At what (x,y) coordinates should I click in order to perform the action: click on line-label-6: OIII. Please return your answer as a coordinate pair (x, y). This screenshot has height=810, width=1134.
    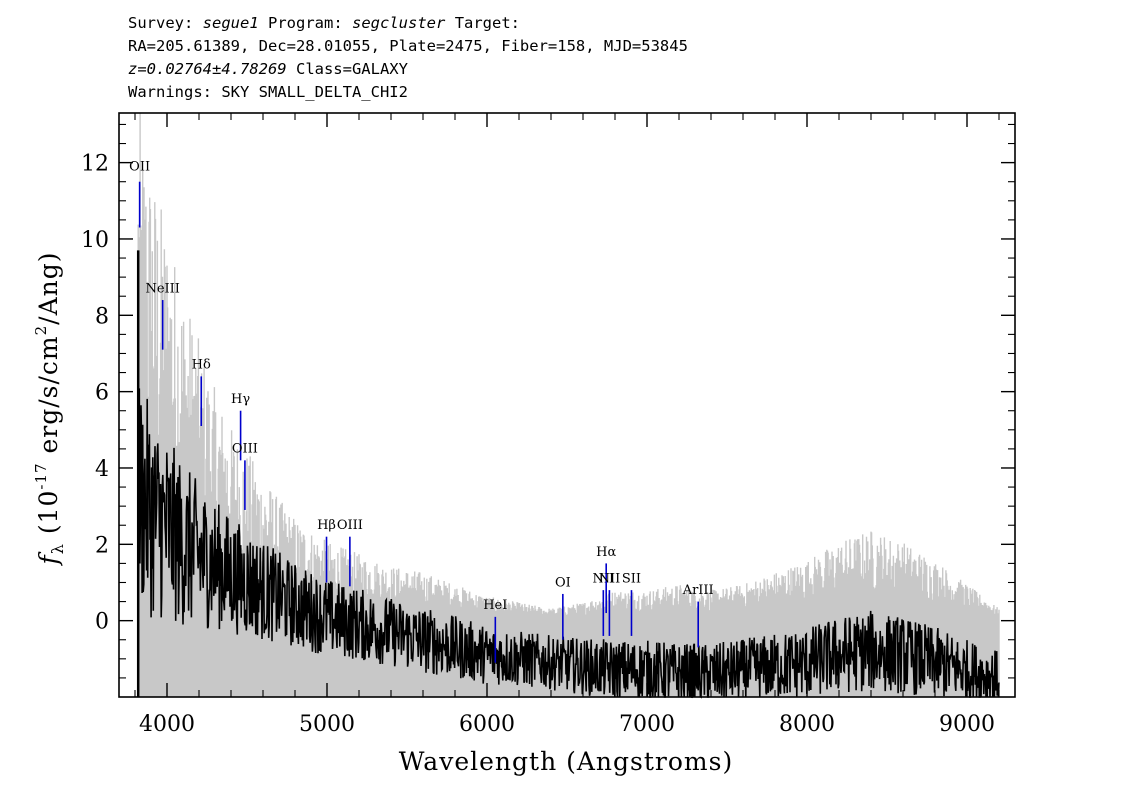
    Looking at the image, I should click on (350, 525).